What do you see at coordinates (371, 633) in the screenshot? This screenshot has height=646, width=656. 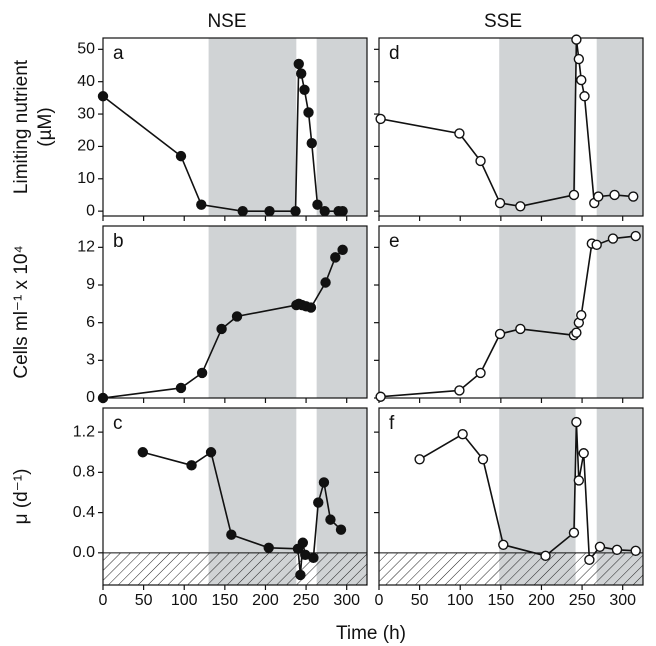 I see `x-axis-label: Time (h)` at bounding box center [371, 633].